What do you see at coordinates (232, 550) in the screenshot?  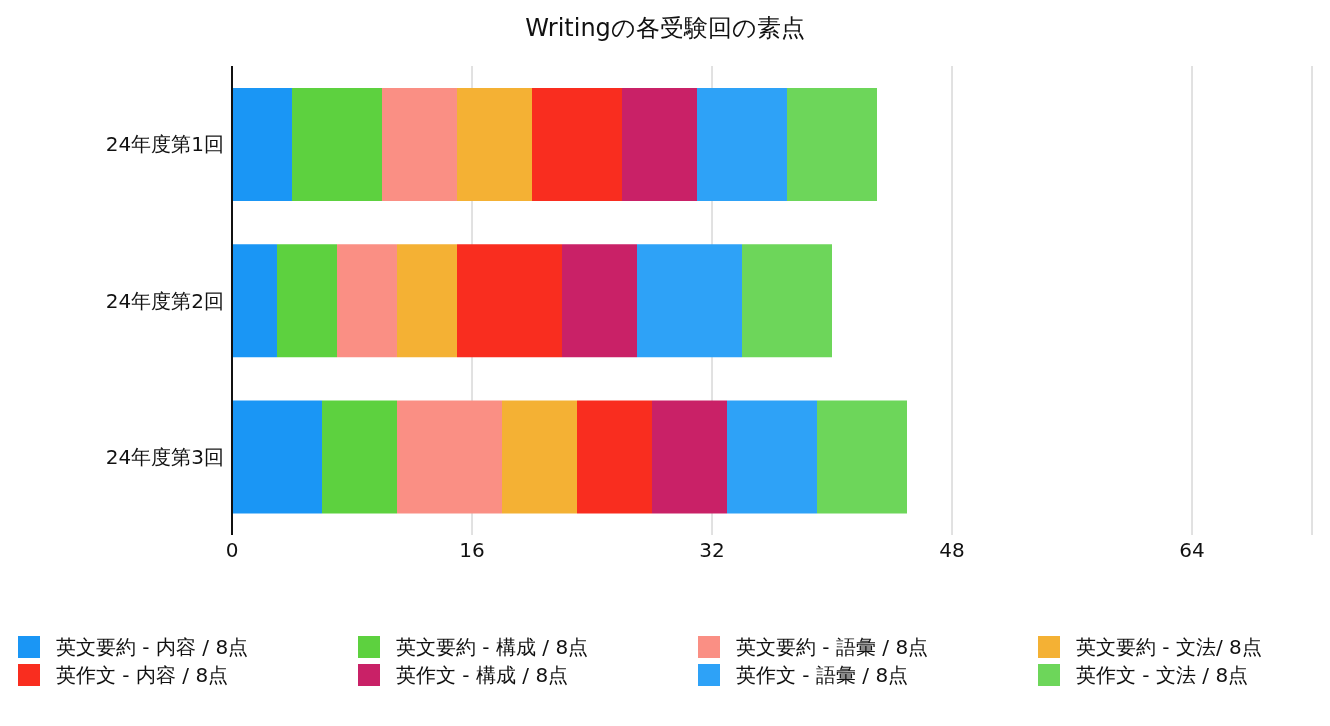 I see `x-tick-label: 0` at bounding box center [232, 550].